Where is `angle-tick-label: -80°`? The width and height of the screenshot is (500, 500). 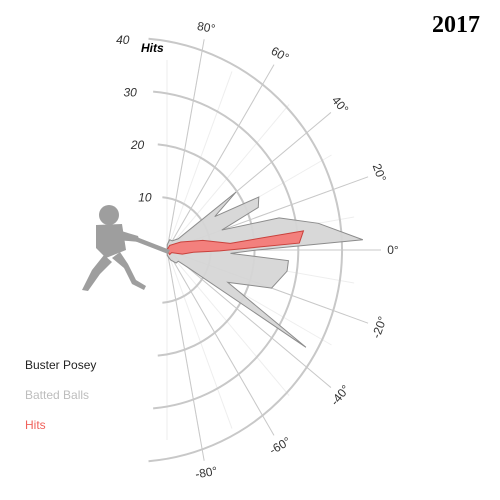
angle-tick-label: -80° is located at coordinates (206, 473).